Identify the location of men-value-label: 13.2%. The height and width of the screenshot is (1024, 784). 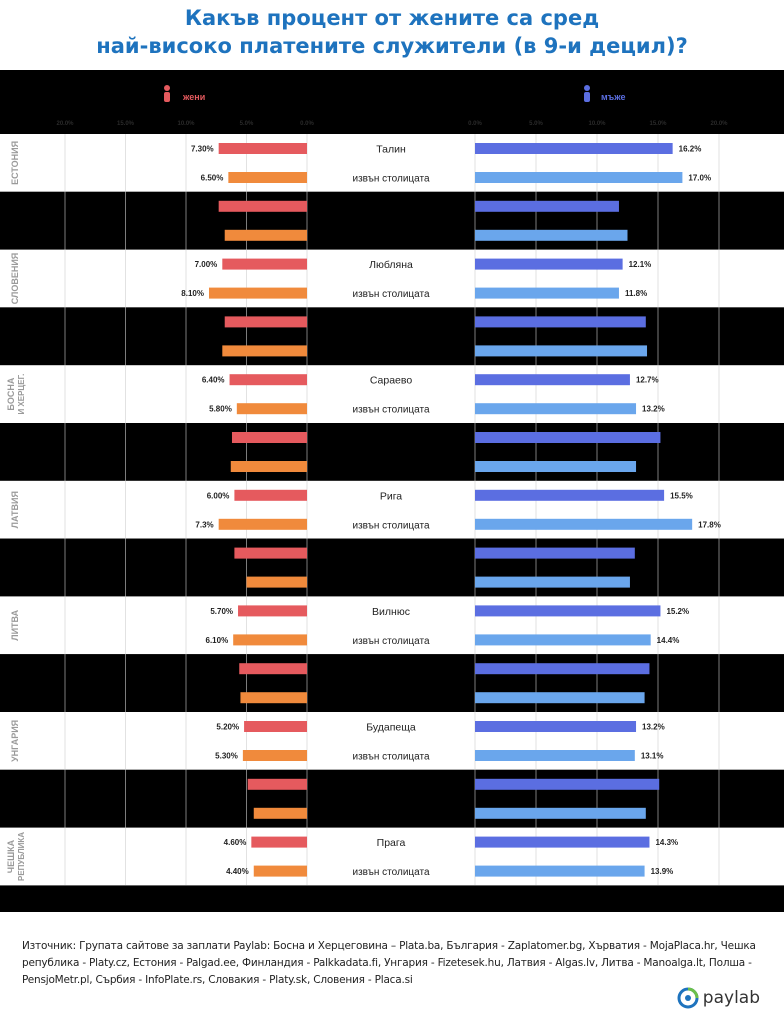
(653, 727).